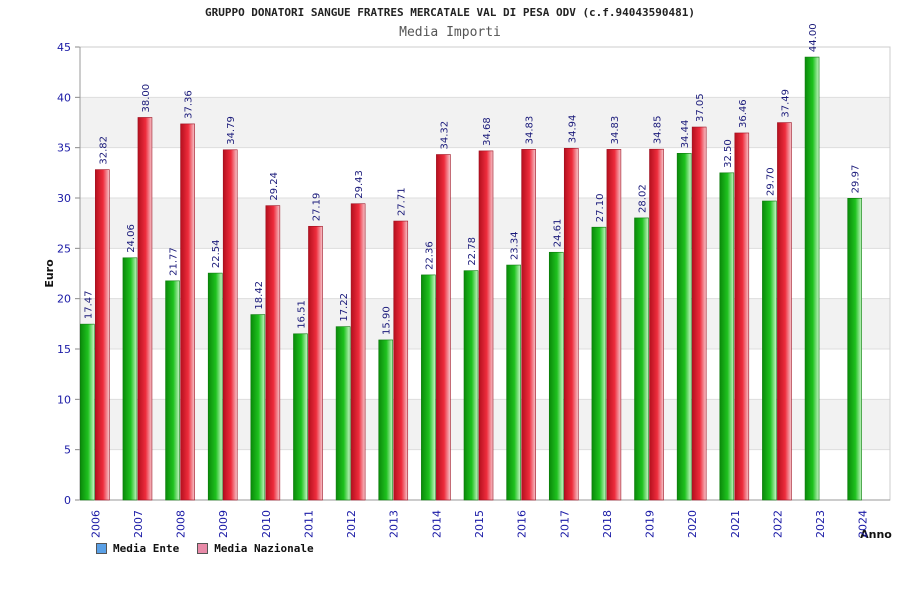 The height and width of the screenshot is (600, 900). Describe the element at coordinates (203, 548) in the screenshot. I see `legend-swatch-nazionale` at that location.